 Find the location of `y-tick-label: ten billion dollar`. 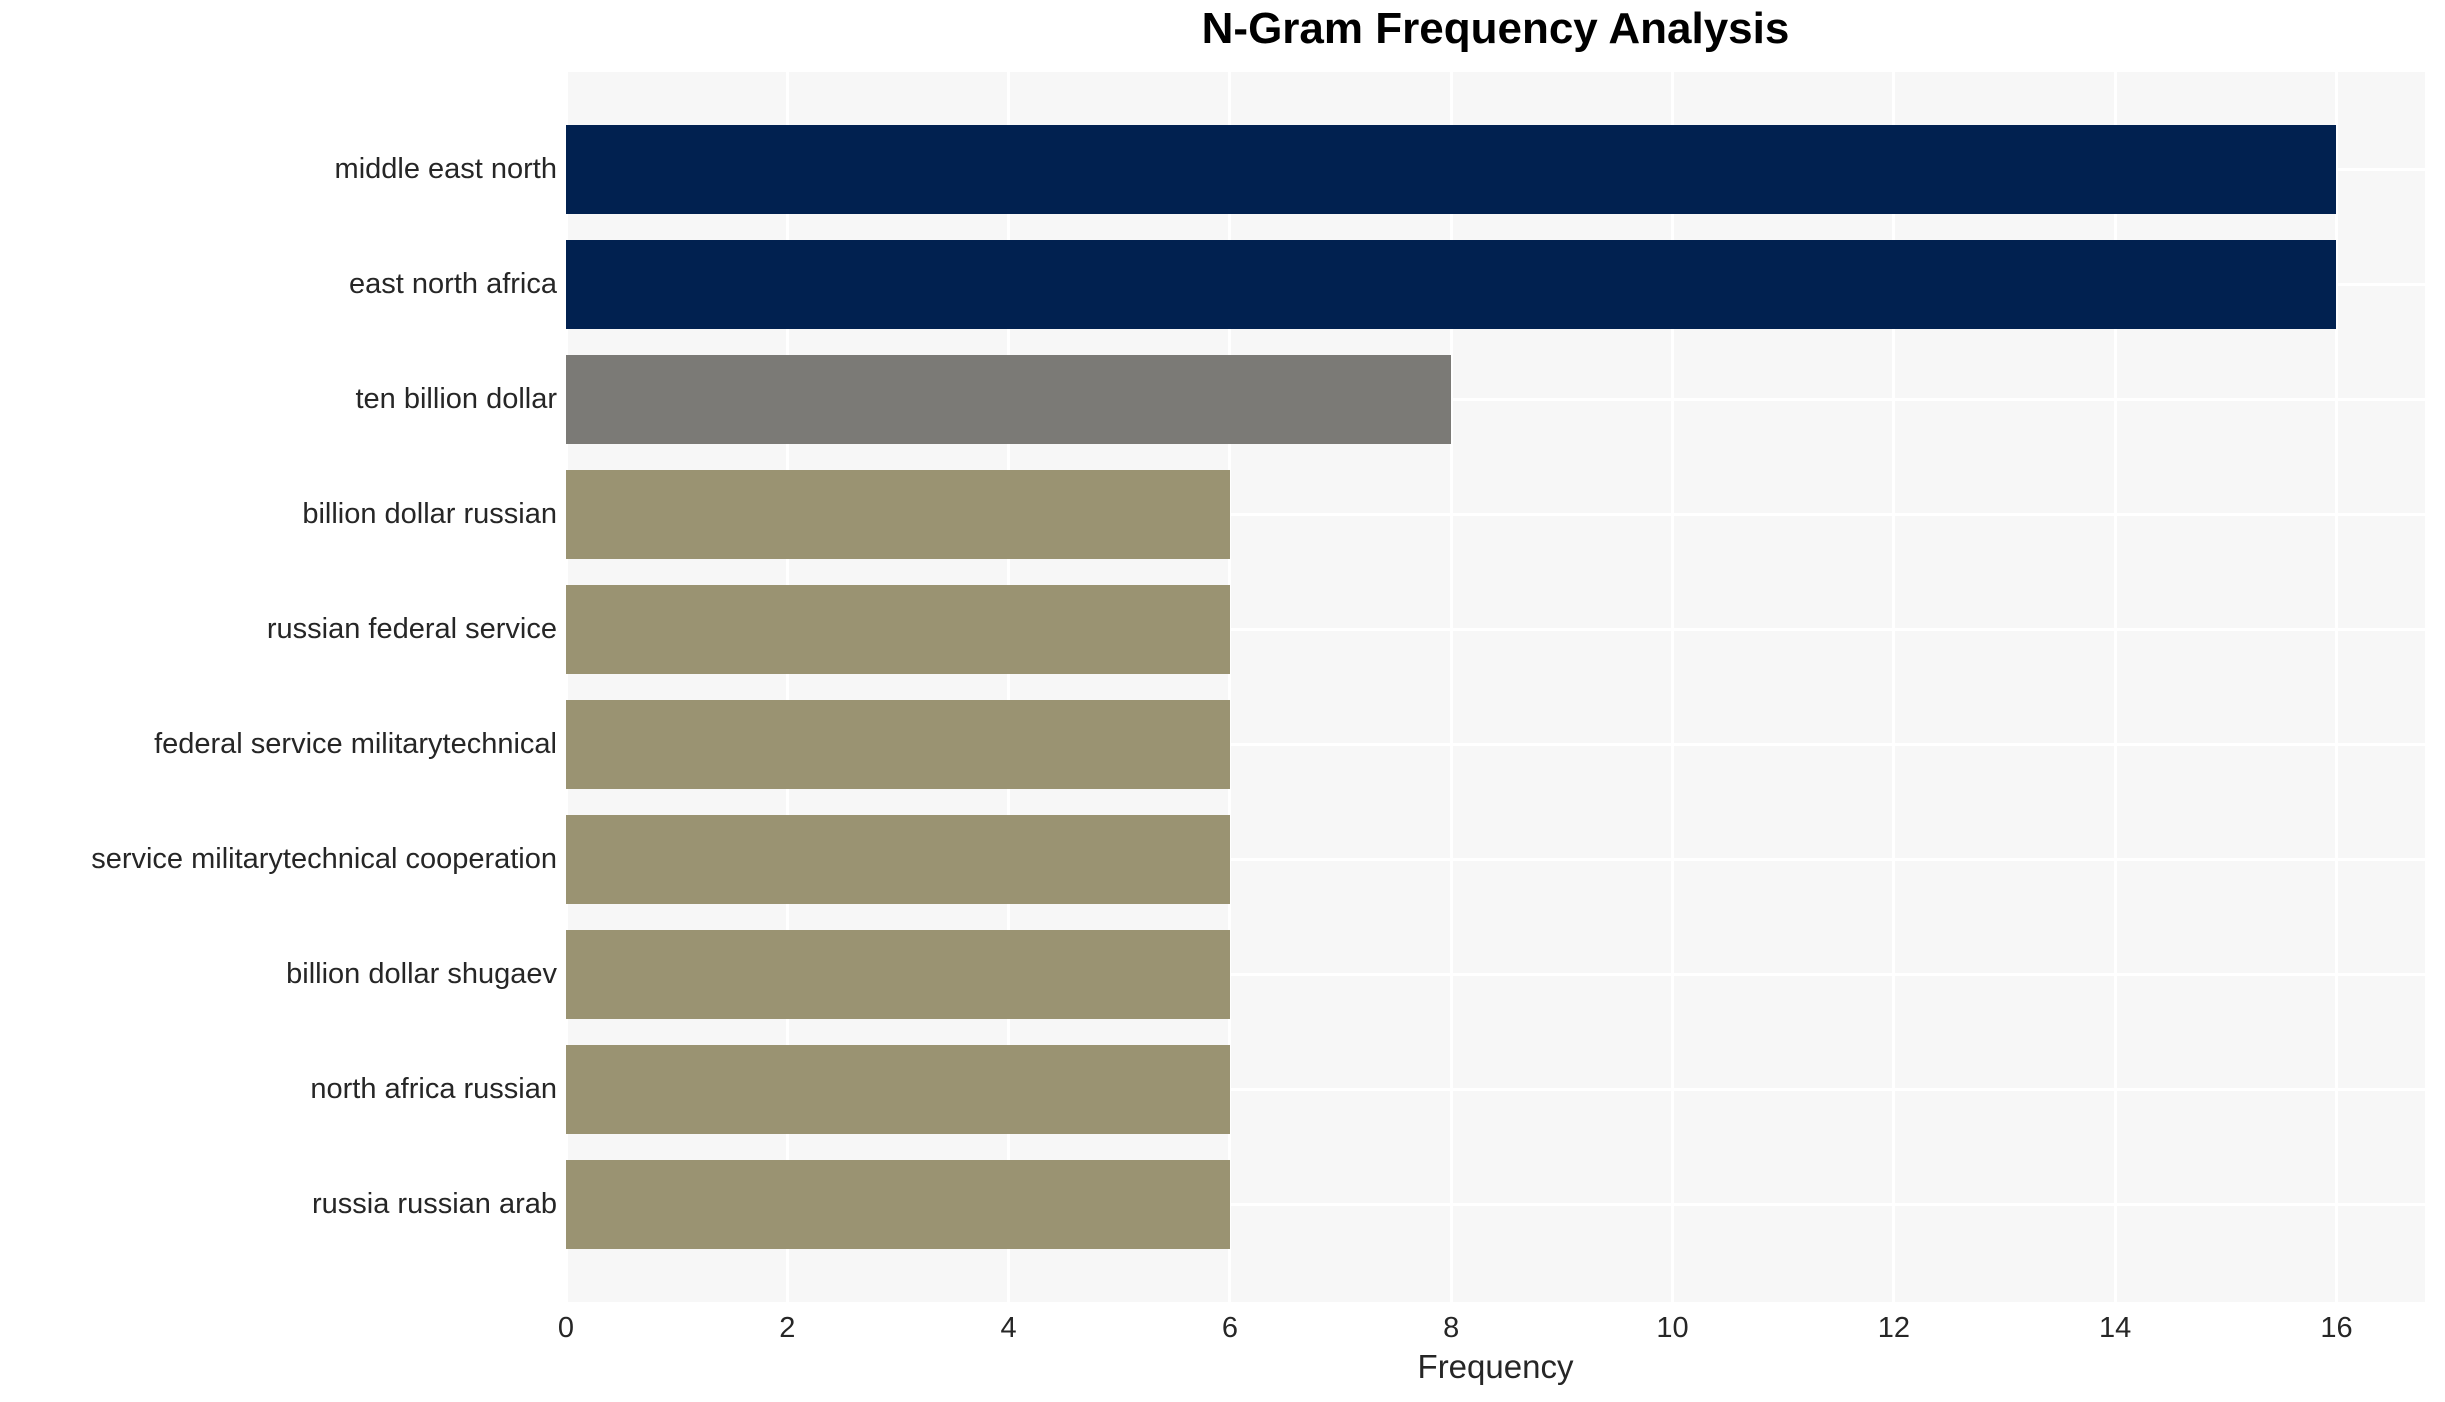

y-tick-label: ten billion dollar is located at coordinates (456, 399).